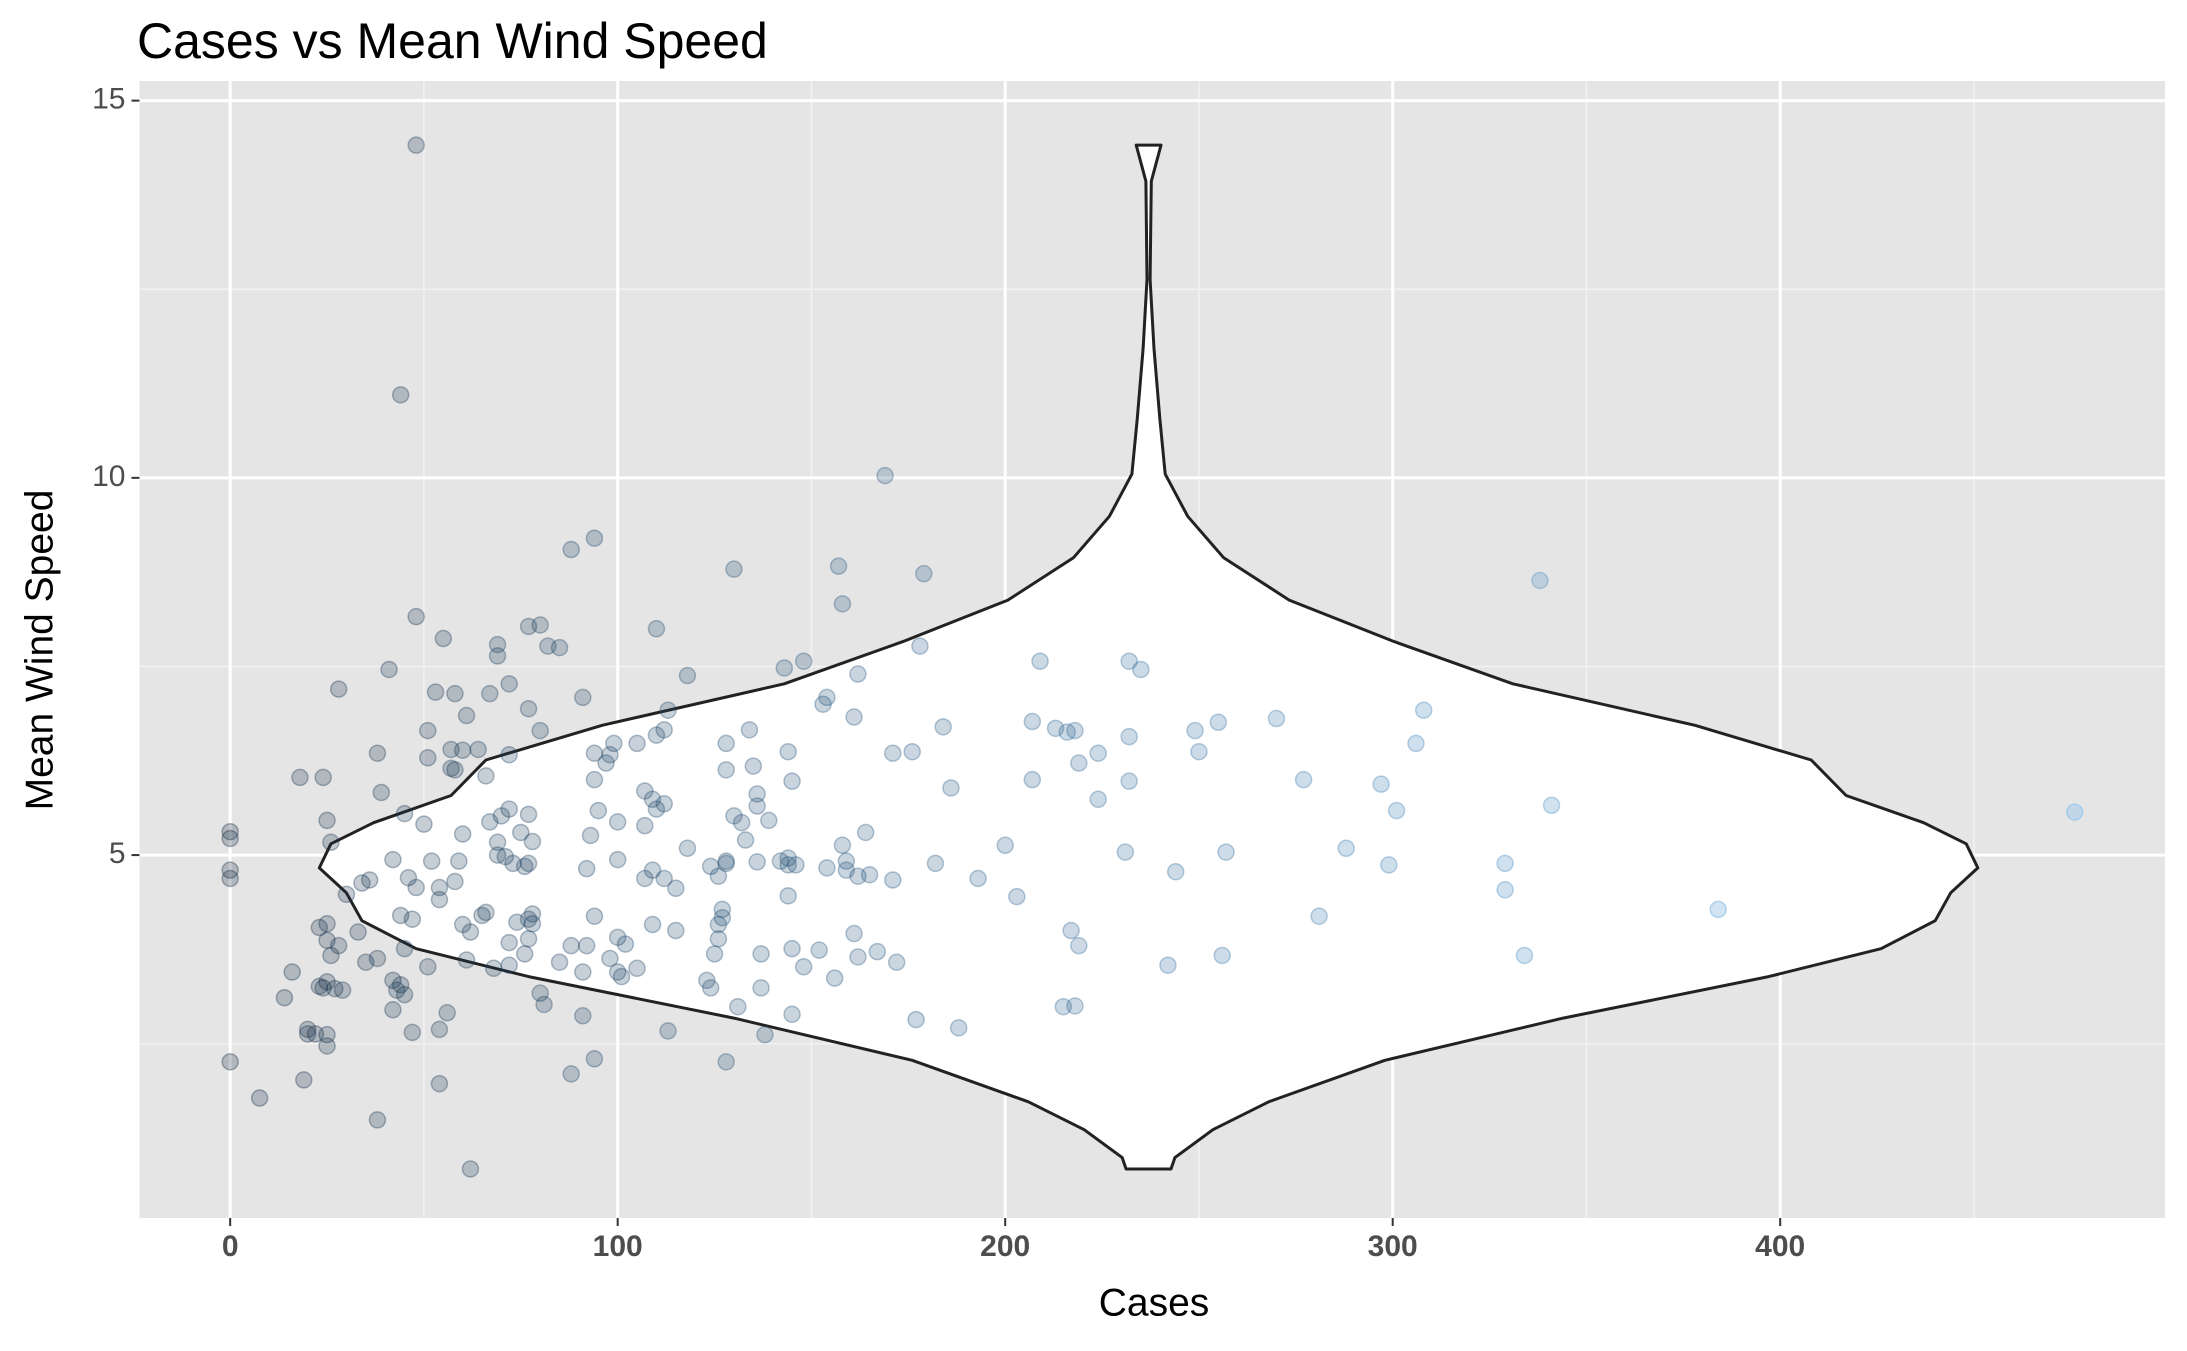 Image resolution: width=2187 pixels, height=1351 pixels. I want to click on y-tick-label: 10, so click(108, 476).